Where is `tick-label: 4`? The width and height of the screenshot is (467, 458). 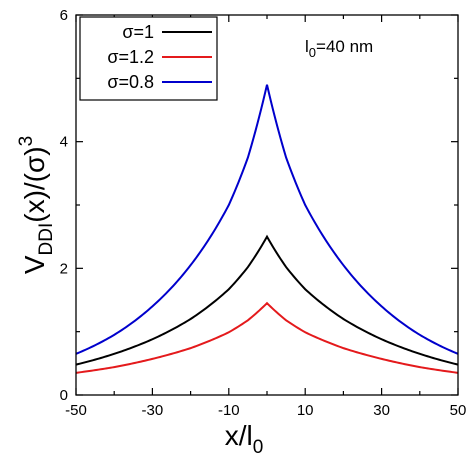 tick-label: 4 is located at coordinates (64, 142).